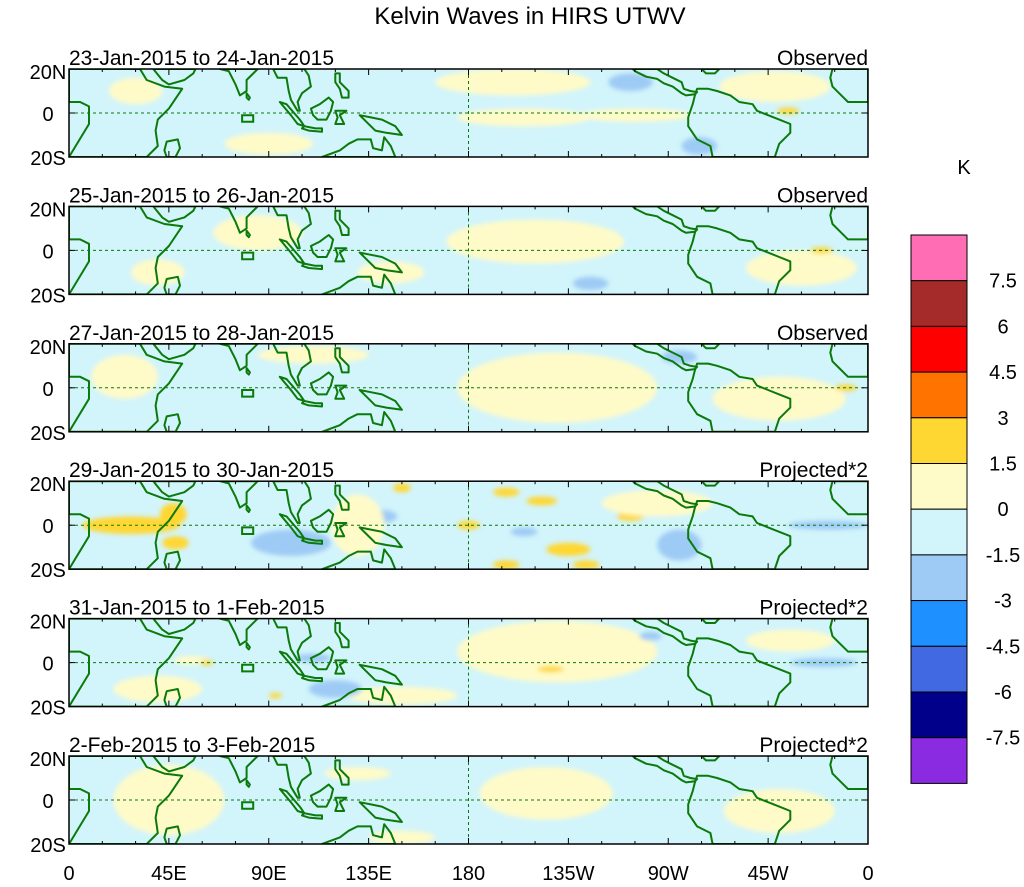 Image resolution: width=1024 pixels, height=887 pixels. What do you see at coordinates (68, 874) in the screenshot?
I see `x-tick-label: 0` at bounding box center [68, 874].